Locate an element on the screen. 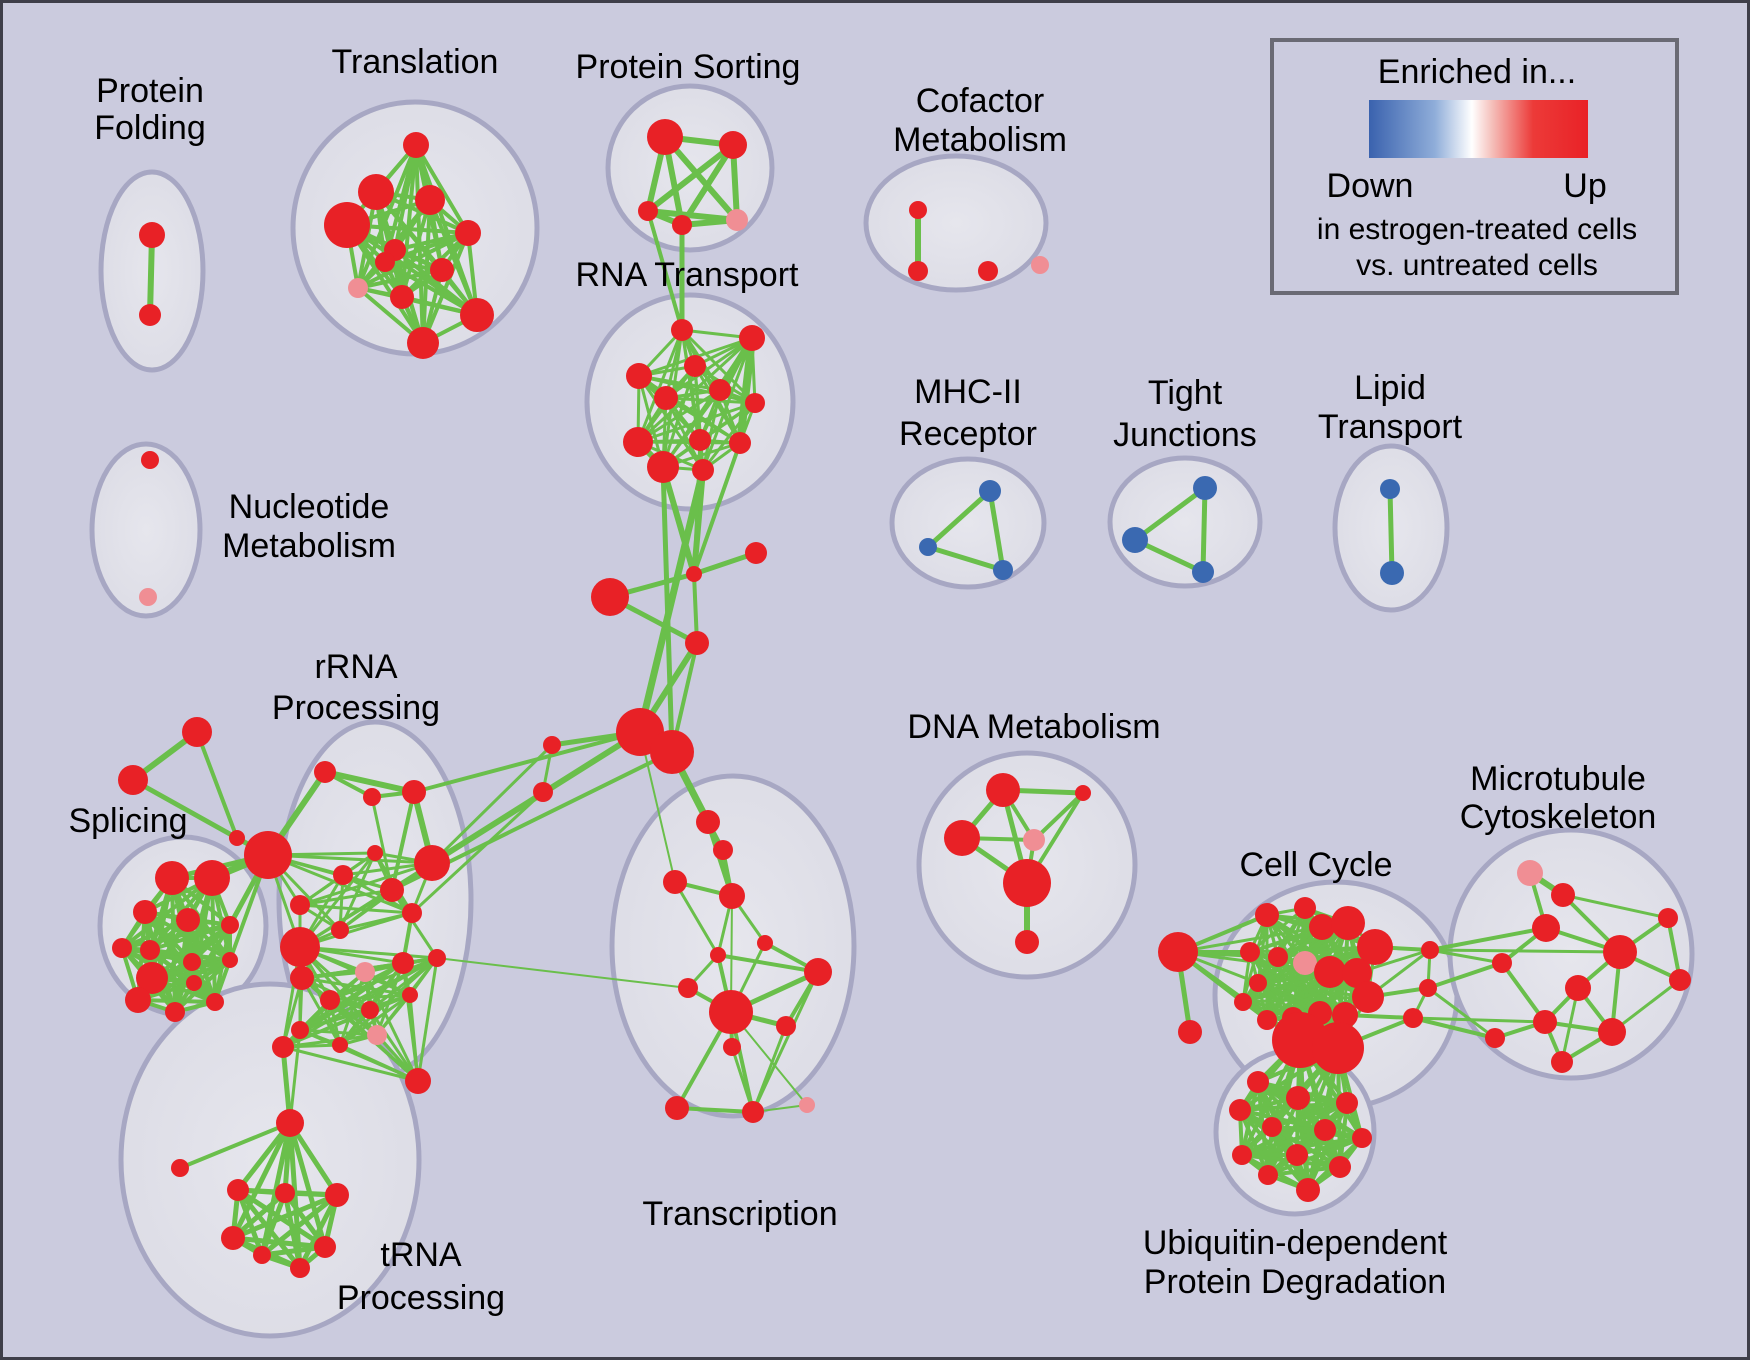 The width and height of the screenshot is (1750, 1360). edge-ccn2-mt5 is located at coordinates (1465, 975).